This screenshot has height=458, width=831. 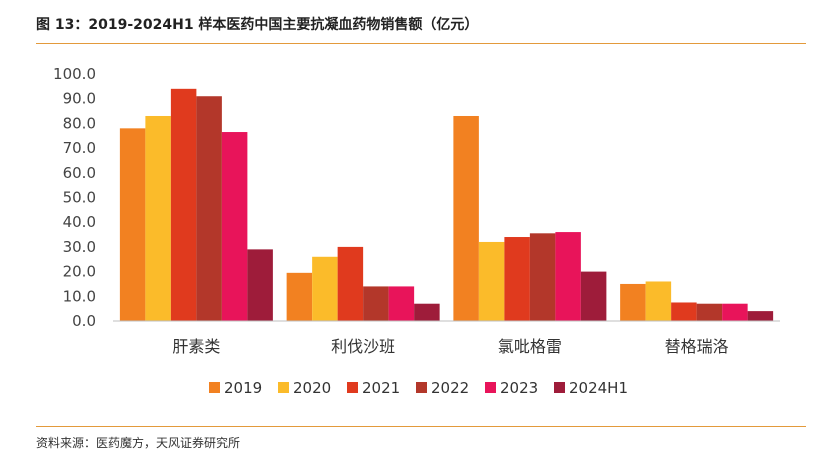 What do you see at coordinates (312, 388) in the screenshot?
I see `legend-label: 2020` at bounding box center [312, 388].